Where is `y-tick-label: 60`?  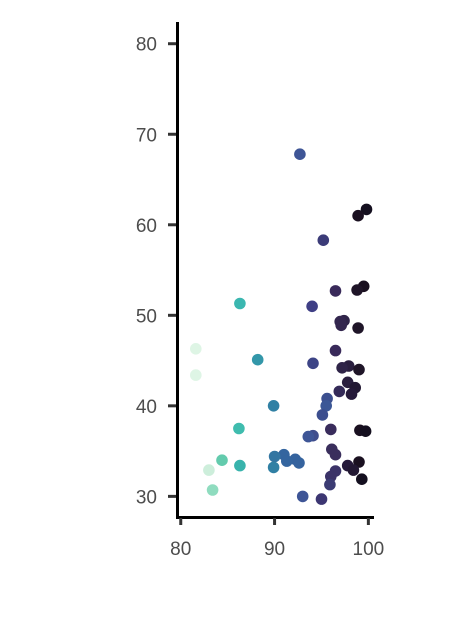
y-tick-label: 60 is located at coordinates (146, 226).